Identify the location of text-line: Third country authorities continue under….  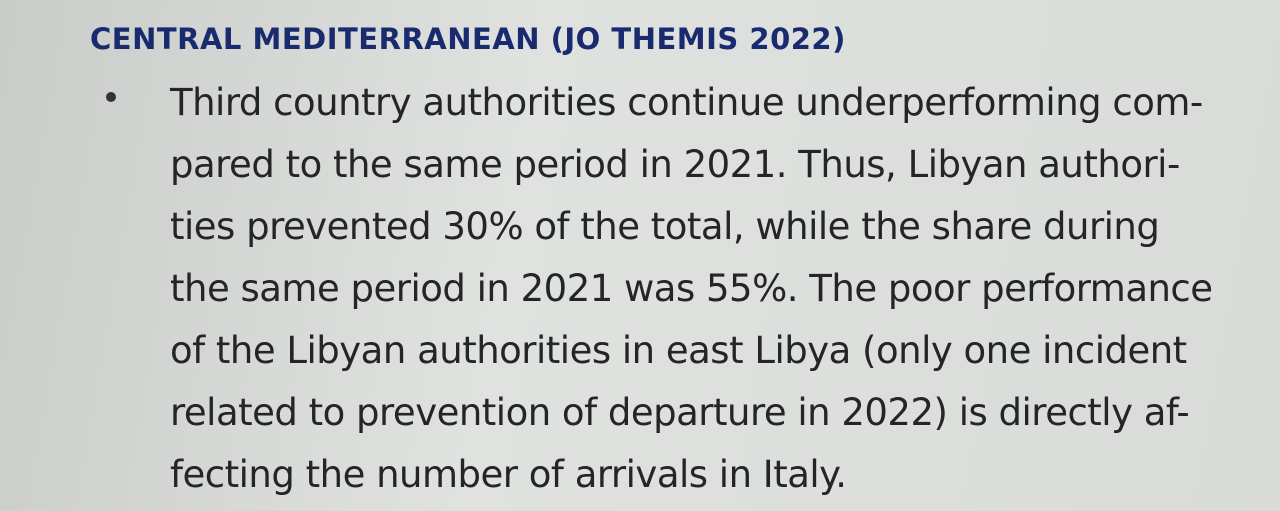
(686, 102).